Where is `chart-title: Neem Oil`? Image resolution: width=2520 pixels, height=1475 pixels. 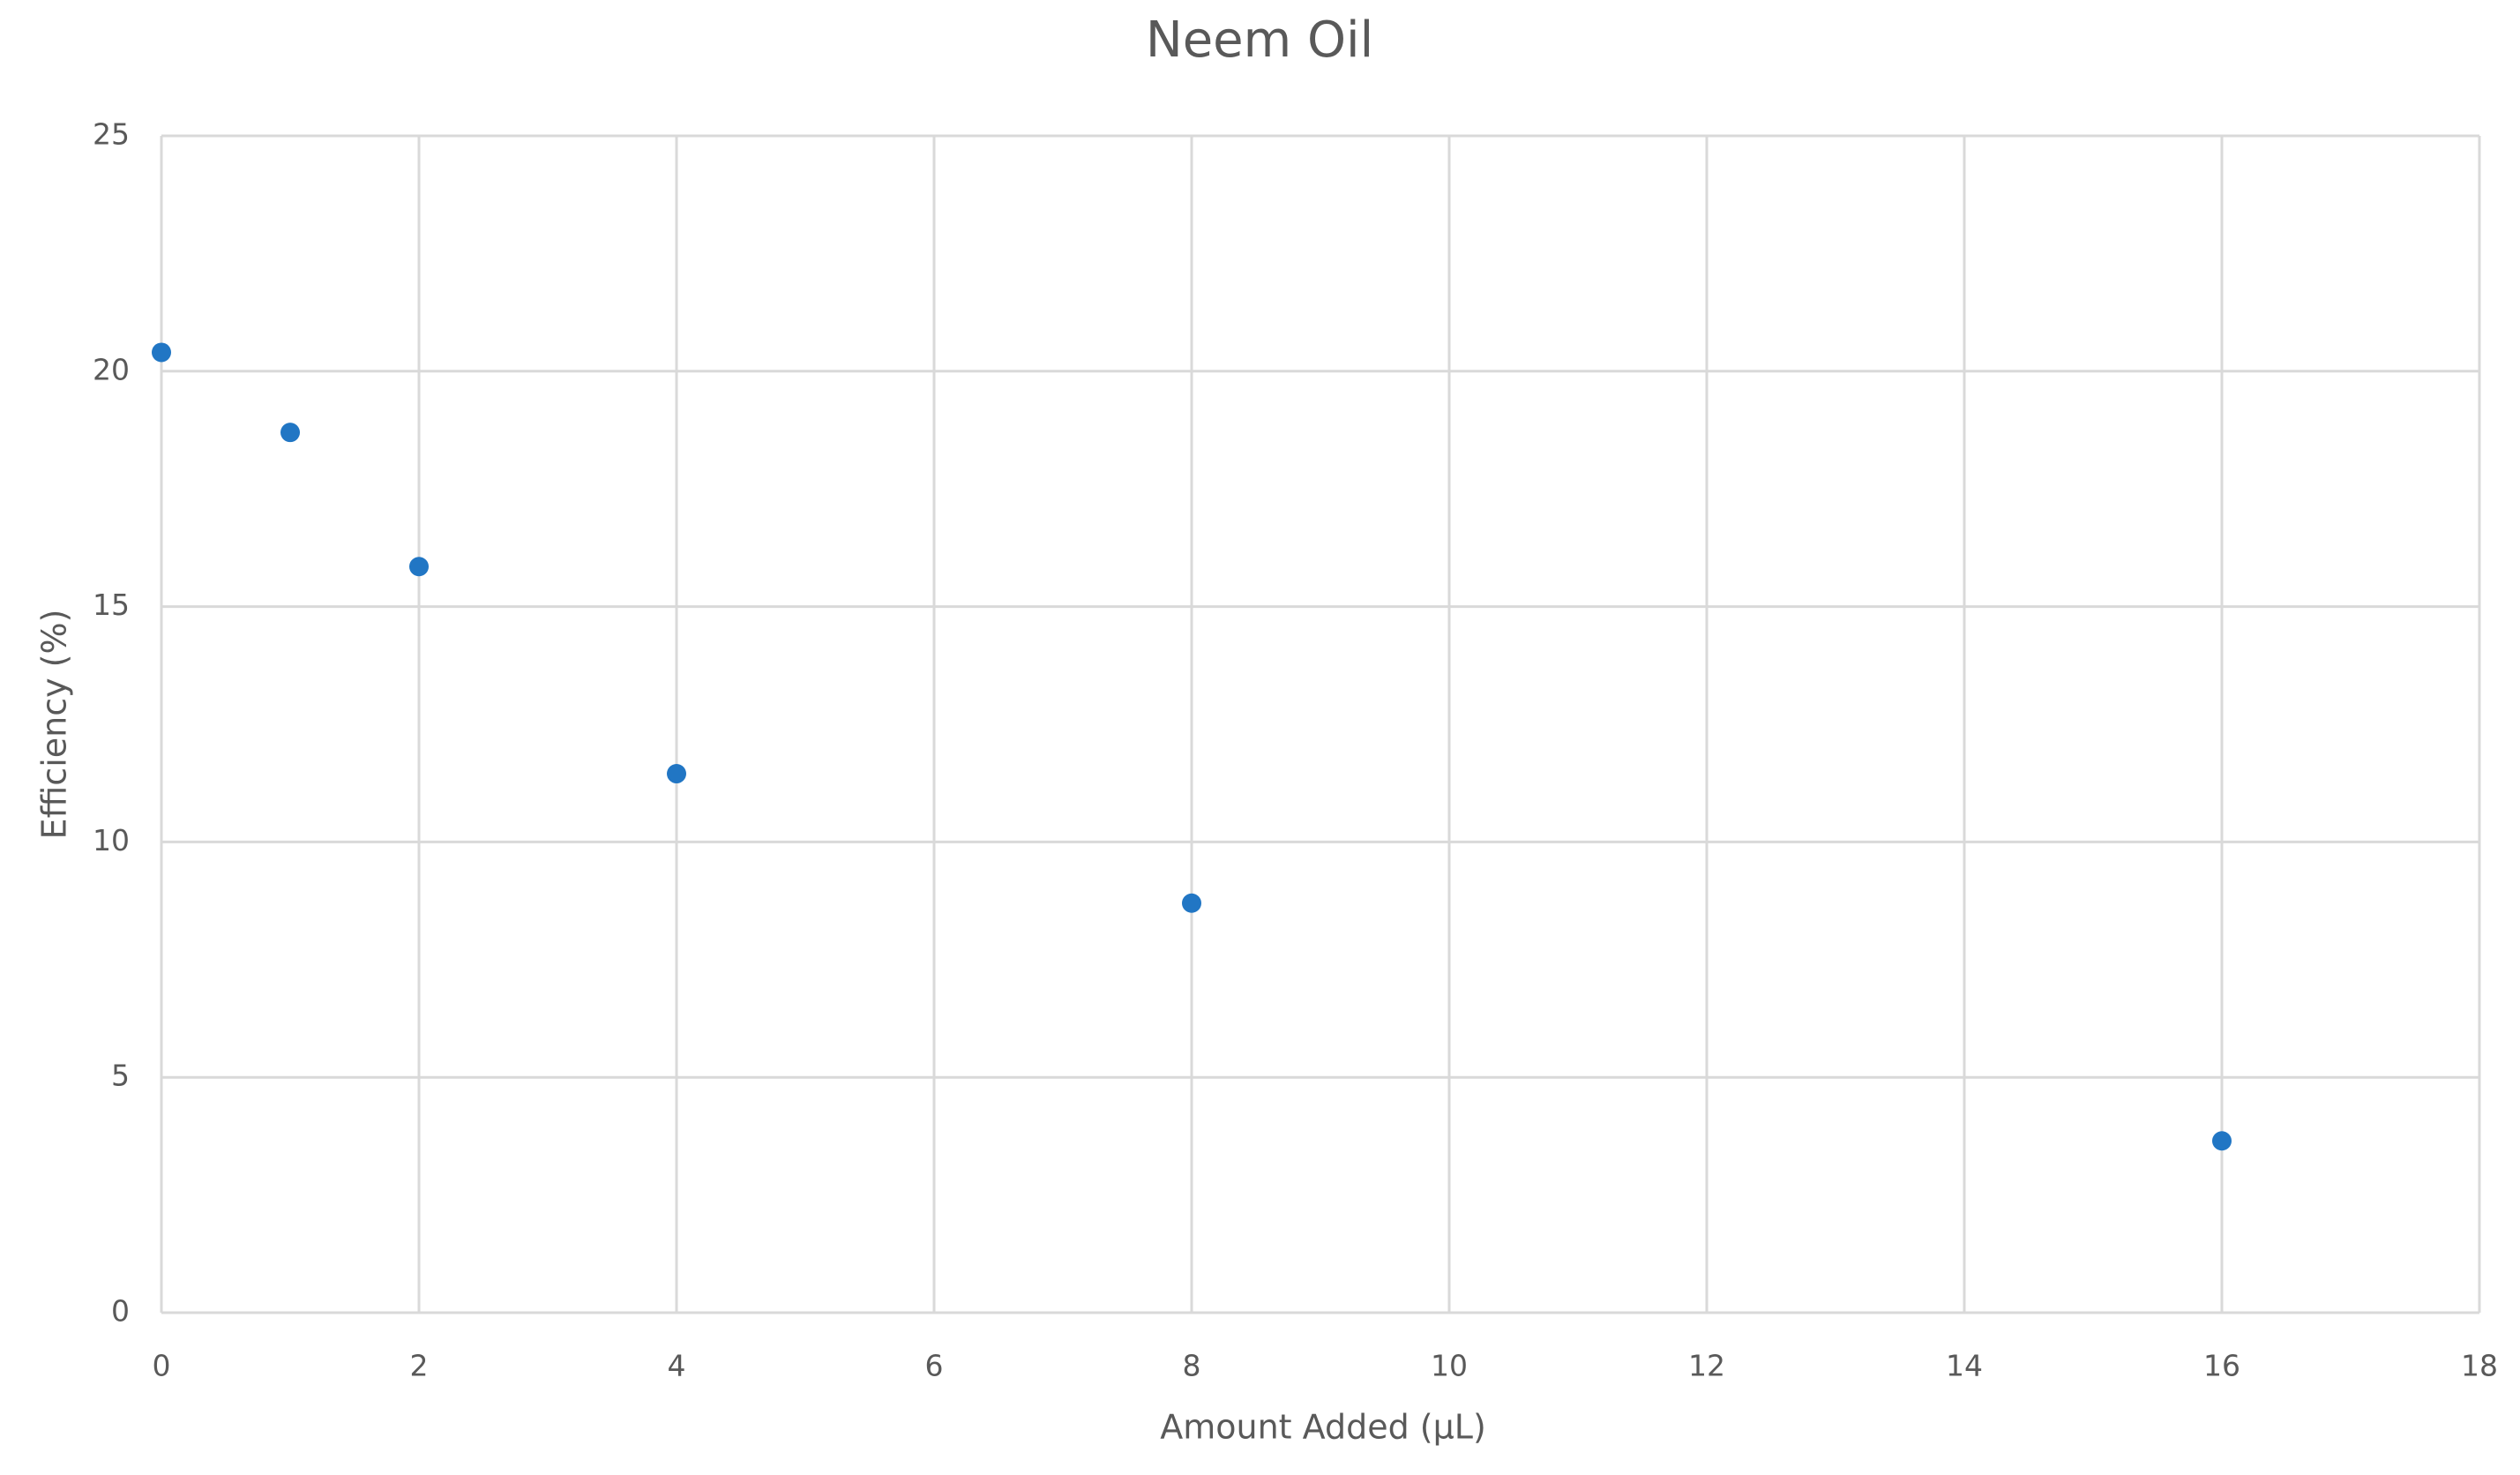
chart-title: Neem Oil is located at coordinates (1259, 40).